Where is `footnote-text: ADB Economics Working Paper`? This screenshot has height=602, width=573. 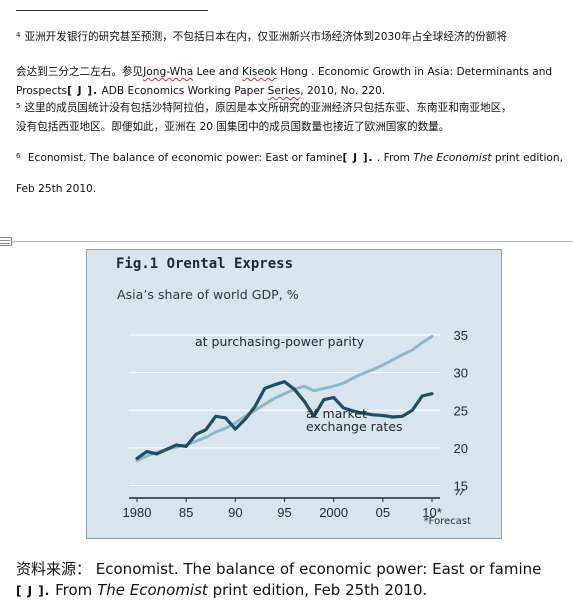 footnote-text: ADB Economics Working Paper is located at coordinates (183, 91).